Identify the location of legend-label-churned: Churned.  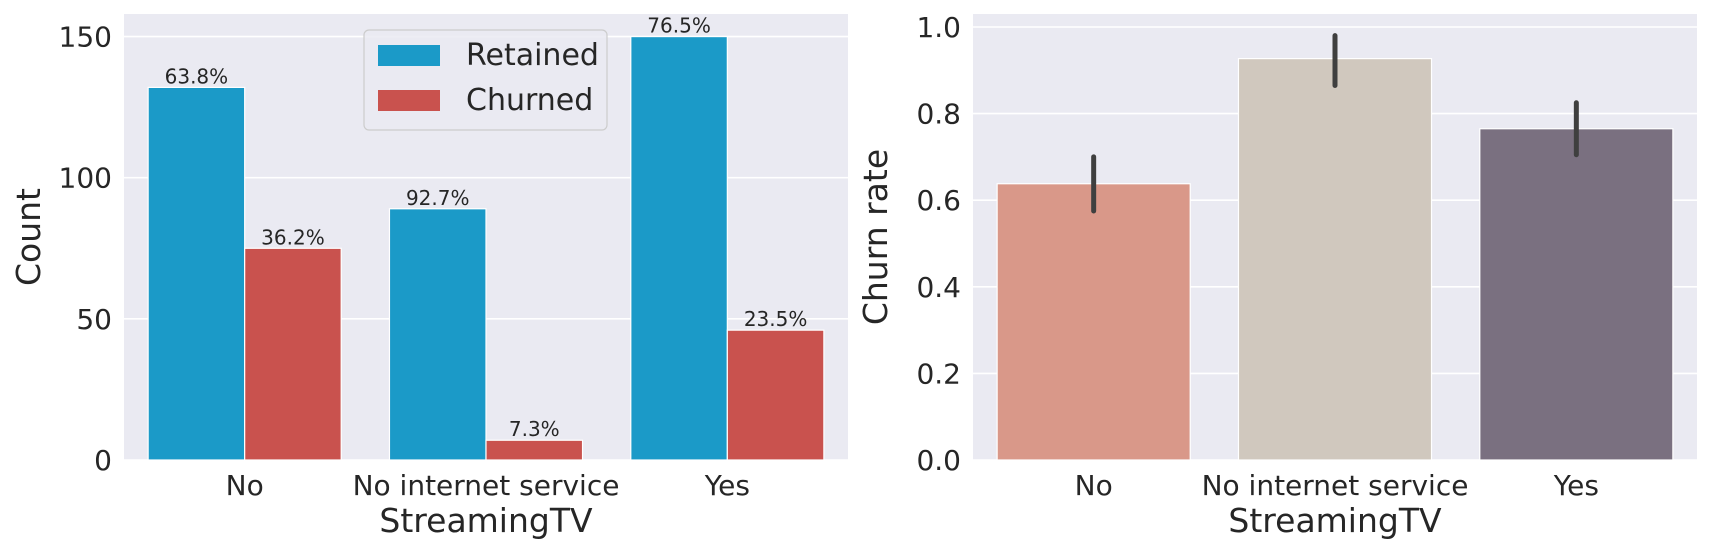
(529, 100).